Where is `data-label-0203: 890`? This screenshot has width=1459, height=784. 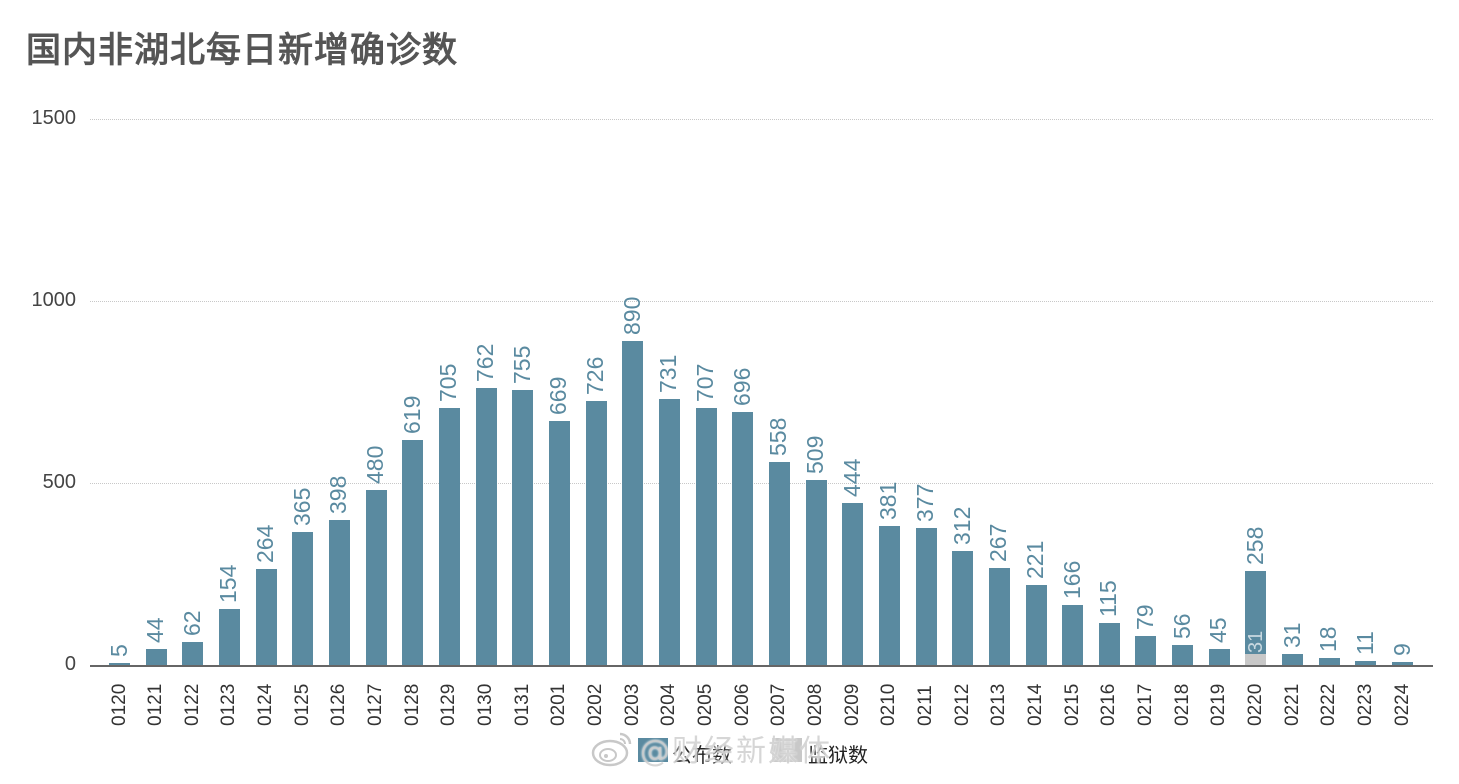 data-label-0203: 890 is located at coordinates (632, 315).